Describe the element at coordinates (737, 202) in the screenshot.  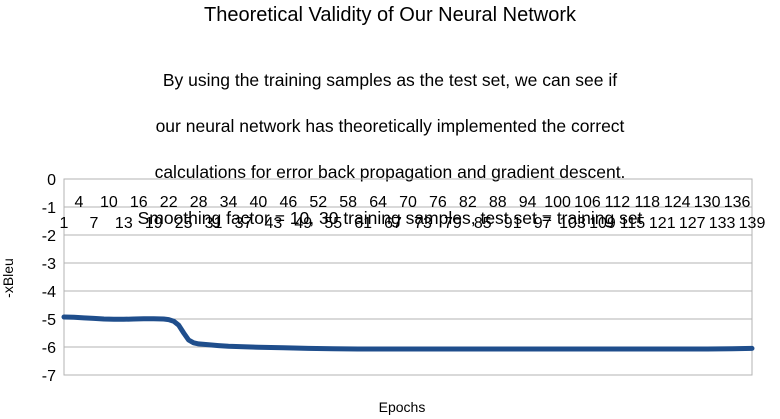
I see `x-tick-label-upper: 136` at that location.